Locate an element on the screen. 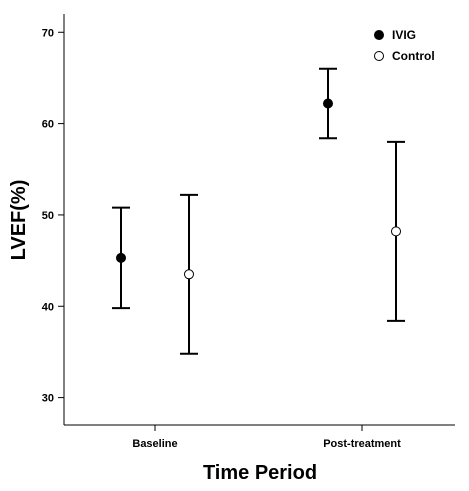 Image resolution: width=469 pixels, height=491 pixels. legend-marker-ivig is located at coordinates (379, 35).